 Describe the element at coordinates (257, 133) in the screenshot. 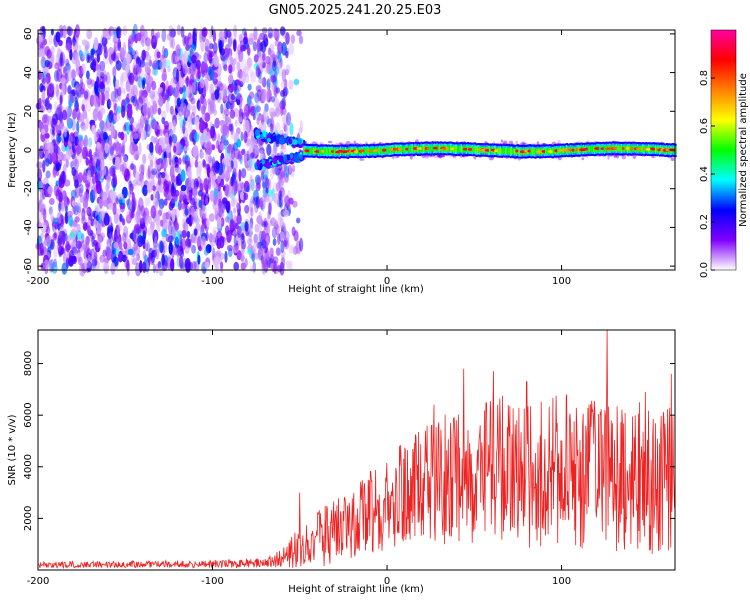

I see `spectrogram-split-cell` at that location.